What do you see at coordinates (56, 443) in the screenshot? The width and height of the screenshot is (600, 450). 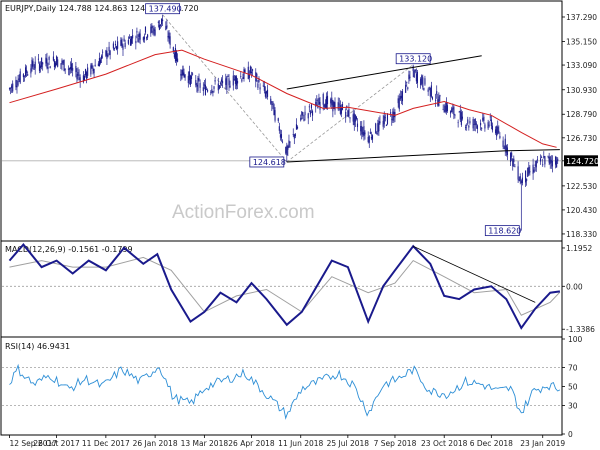 I see `x-tick-label-1: 26 Oct 2017` at bounding box center [56, 443].